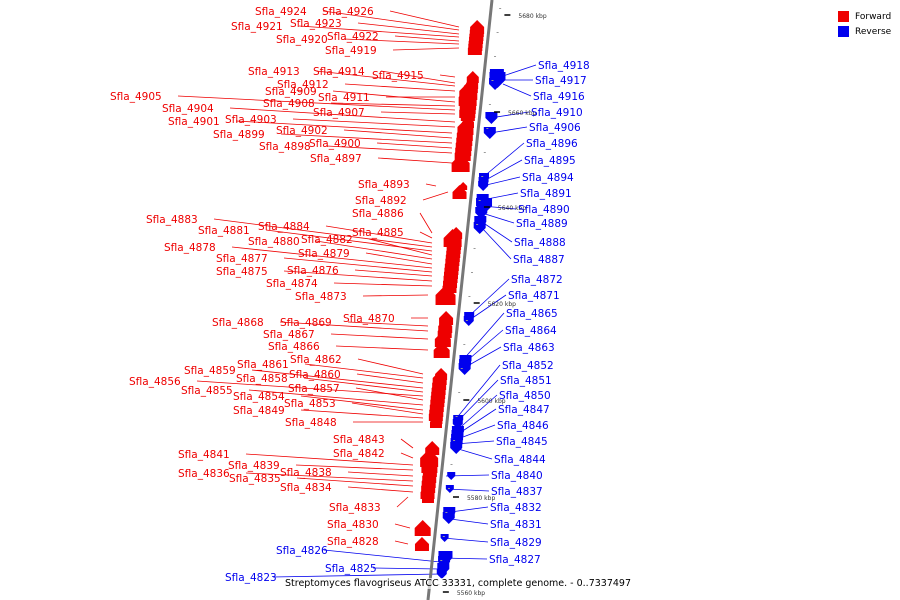 Image resolution: width=900 pixels, height=600 pixels. Describe the element at coordinates (381, 201) in the screenshot. I see `gene-label-Sfla_4892: Sfla_4892` at that location.